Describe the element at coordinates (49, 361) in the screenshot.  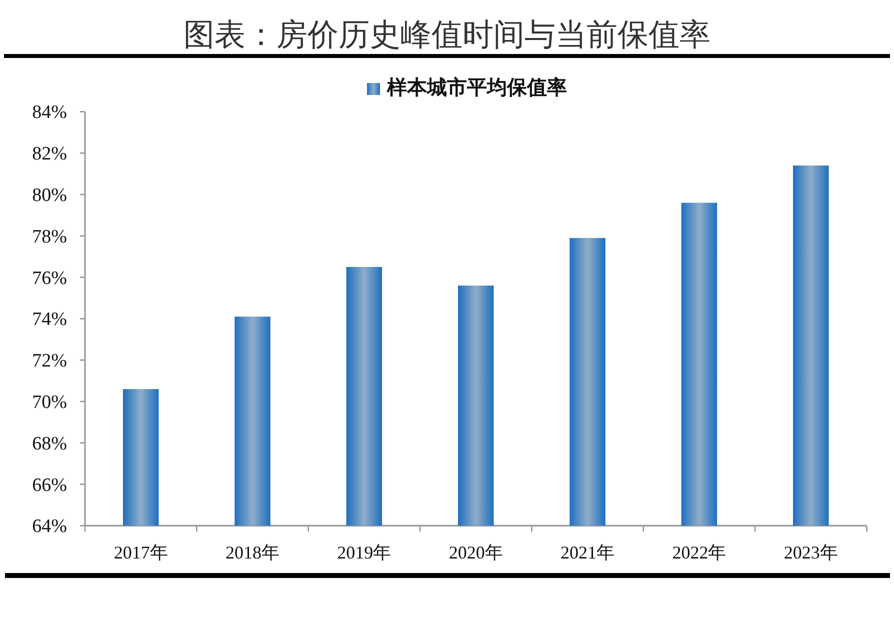
I see `ytick-label: 72%` at that location.